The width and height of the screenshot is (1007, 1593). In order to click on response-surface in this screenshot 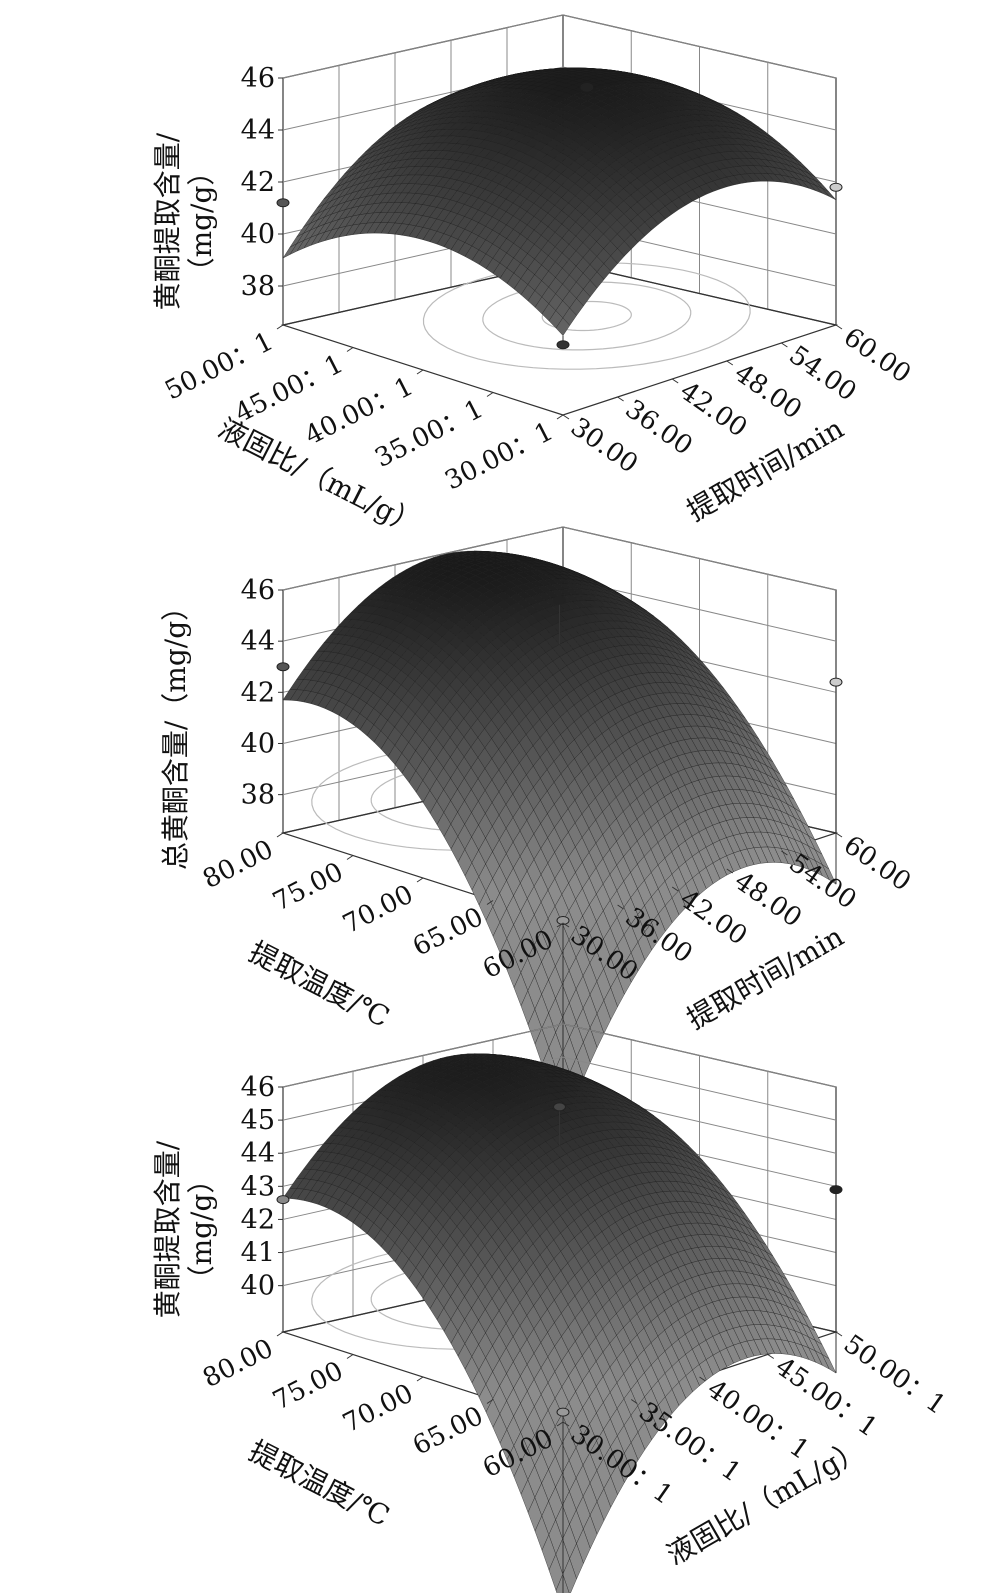, I will do `click(559, 201)`.